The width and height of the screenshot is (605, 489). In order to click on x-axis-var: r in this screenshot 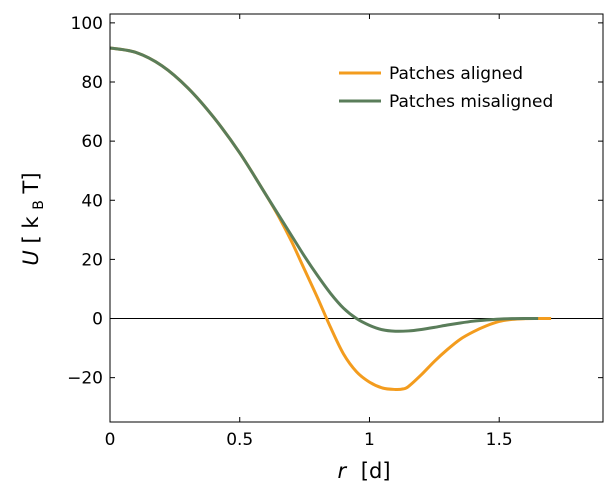, I will do `click(342, 471)`.